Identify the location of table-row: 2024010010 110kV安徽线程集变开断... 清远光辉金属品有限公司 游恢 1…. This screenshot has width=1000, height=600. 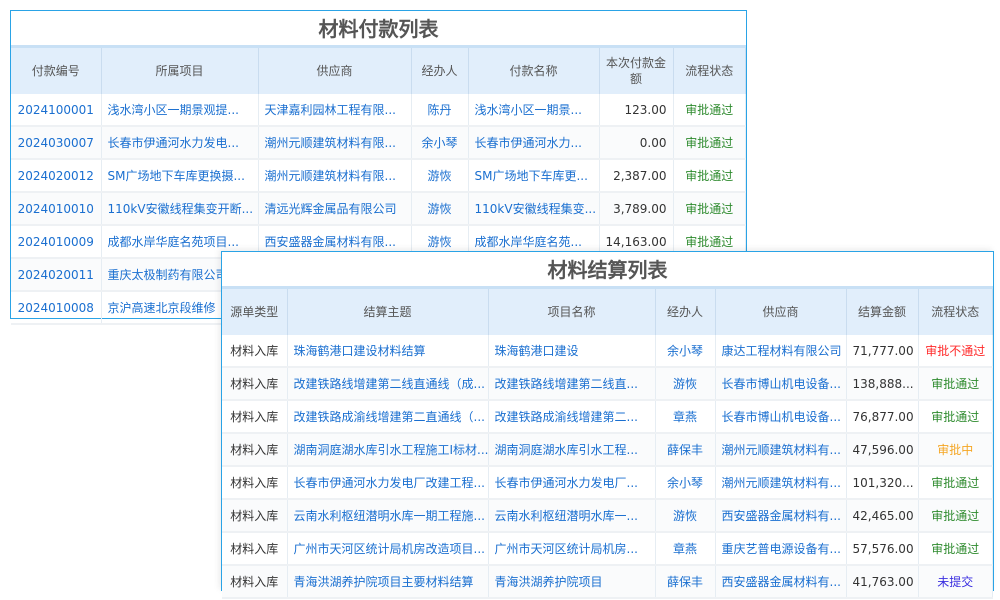
(378, 209).